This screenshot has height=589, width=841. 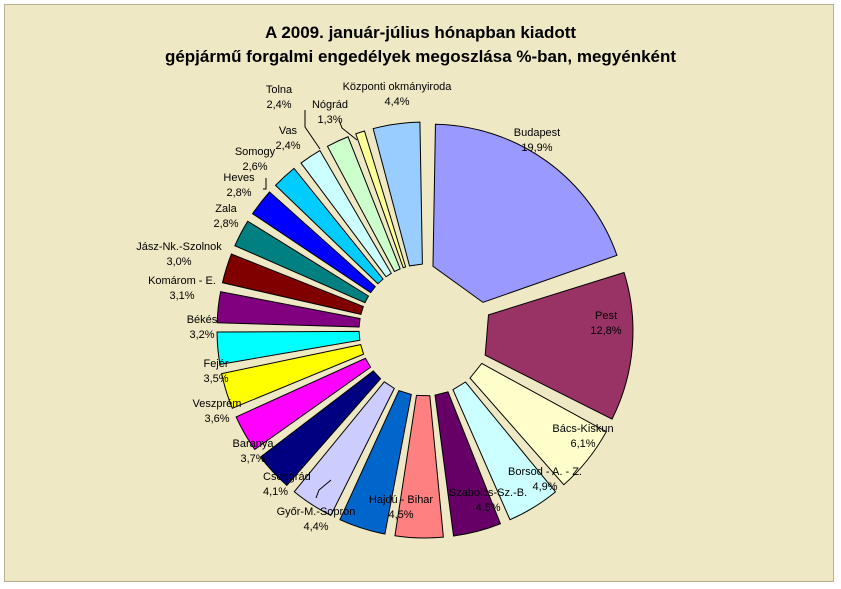 I want to click on pie-slice-pest, so click(x=559, y=345).